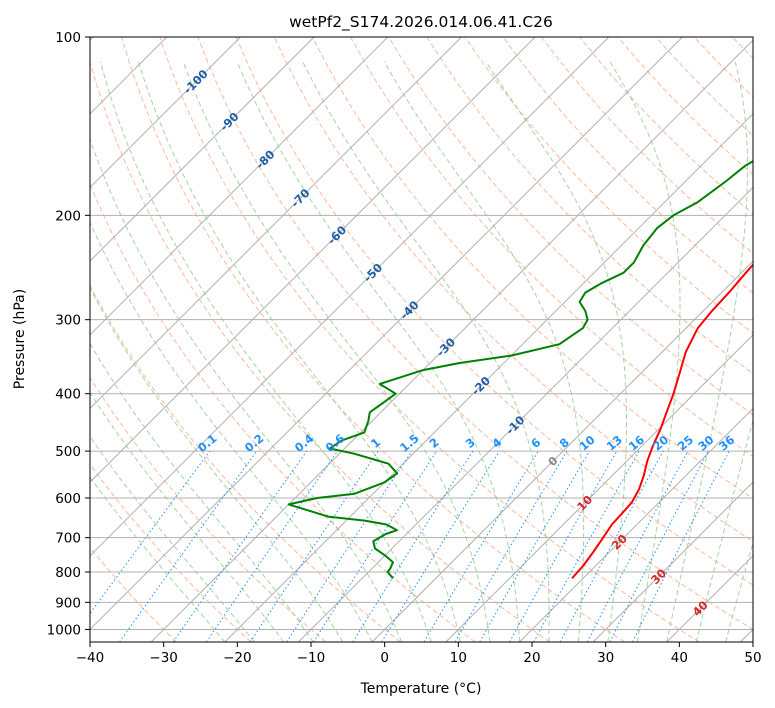  I want to click on mixing-ratio-label: 13, so click(614, 443).